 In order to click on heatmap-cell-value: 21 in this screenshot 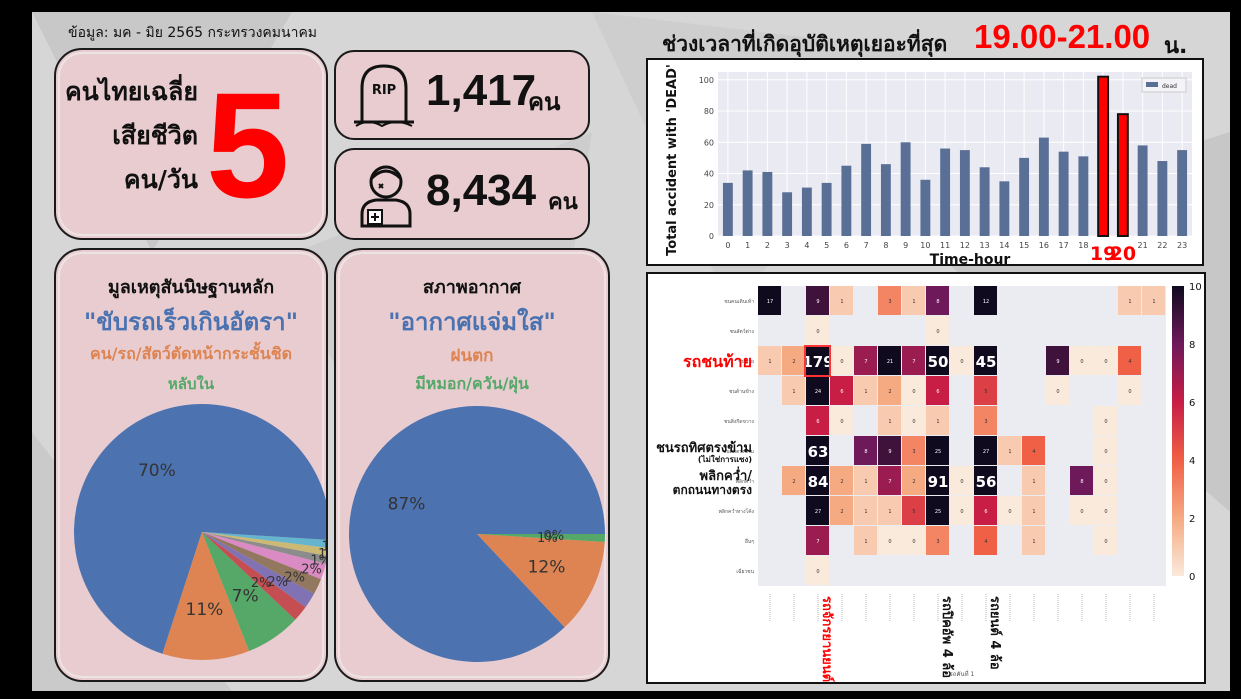, I will do `click(890, 362)`.